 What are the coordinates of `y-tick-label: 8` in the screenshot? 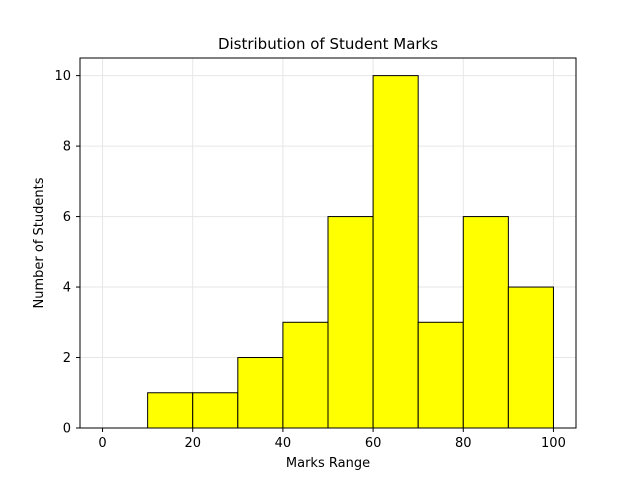 It's located at (67, 147).